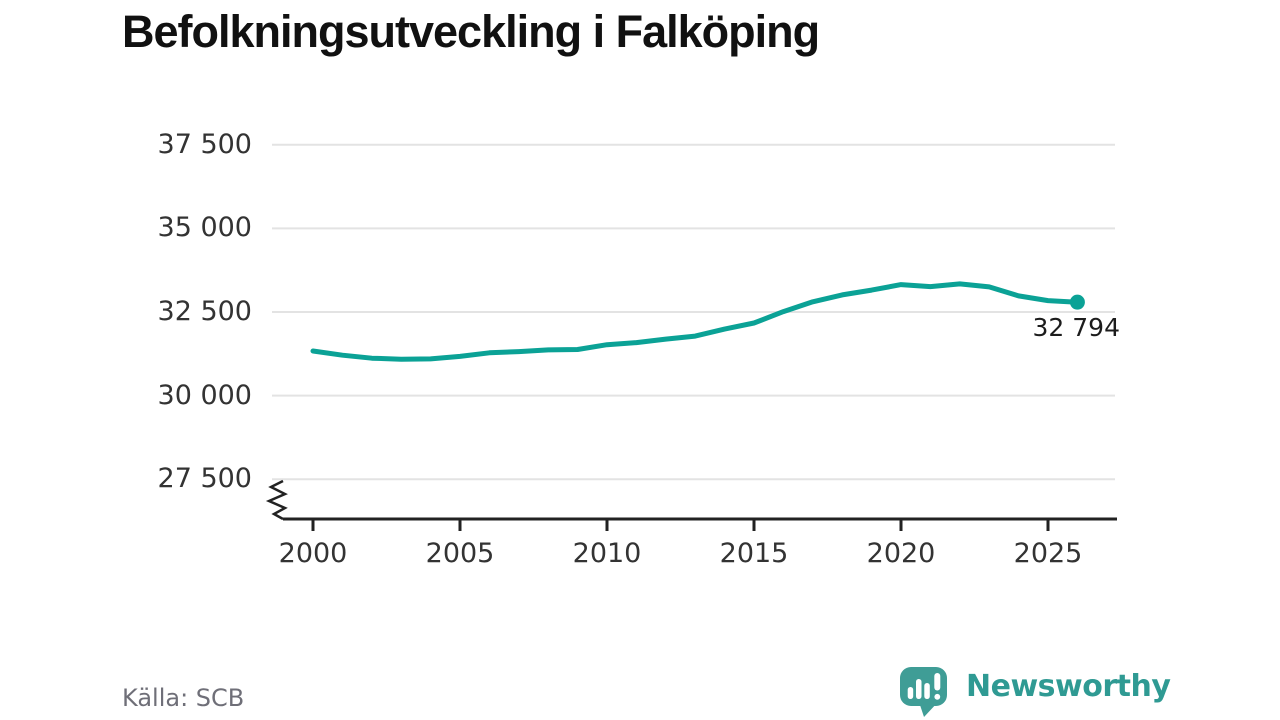 Image resolution: width=1280 pixels, height=720 pixels. I want to click on x-tick-label: 2020, so click(901, 553).